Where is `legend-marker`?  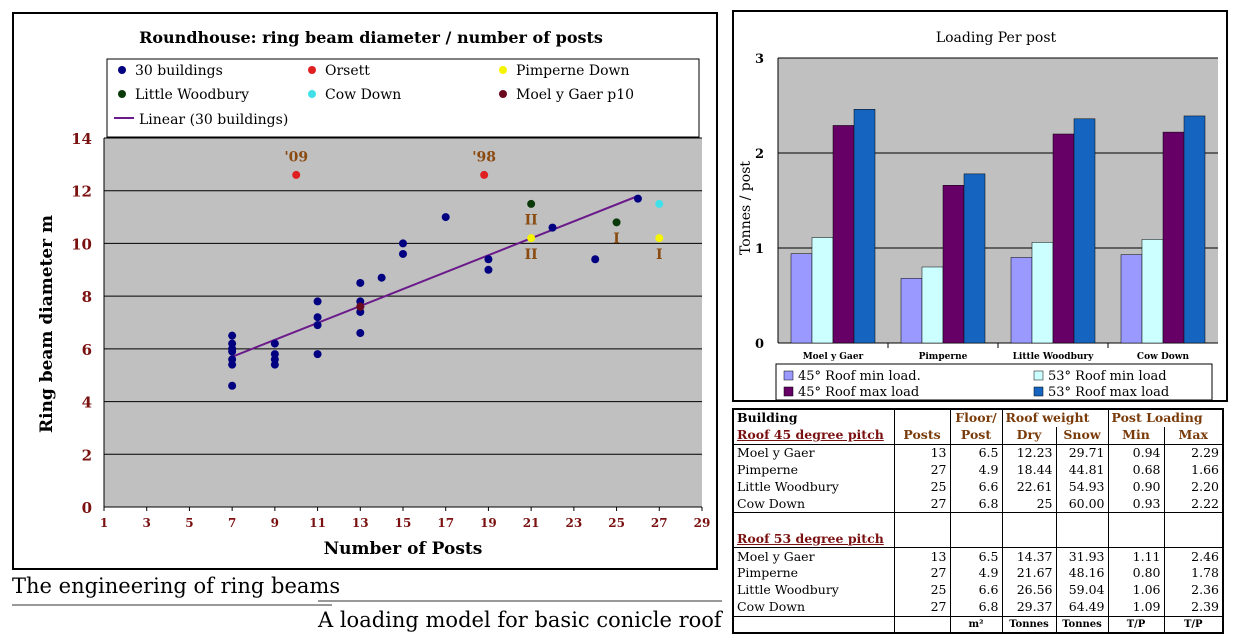
legend-marker is located at coordinates (312, 70).